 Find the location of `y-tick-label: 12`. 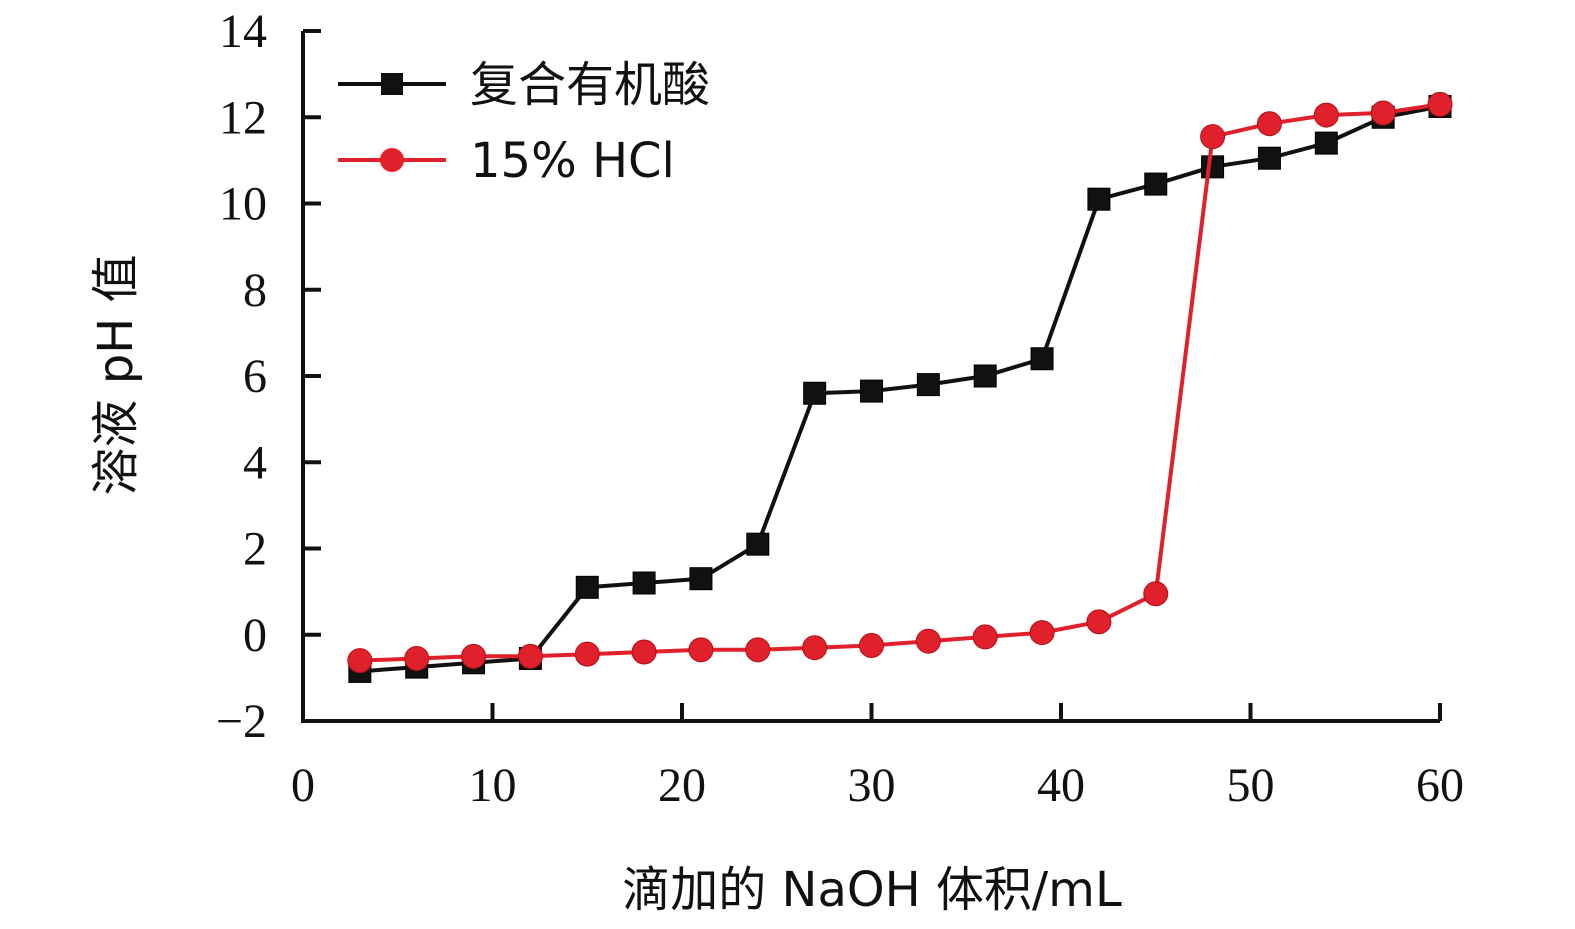

y-tick-label: 12 is located at coordinates (243, 117).